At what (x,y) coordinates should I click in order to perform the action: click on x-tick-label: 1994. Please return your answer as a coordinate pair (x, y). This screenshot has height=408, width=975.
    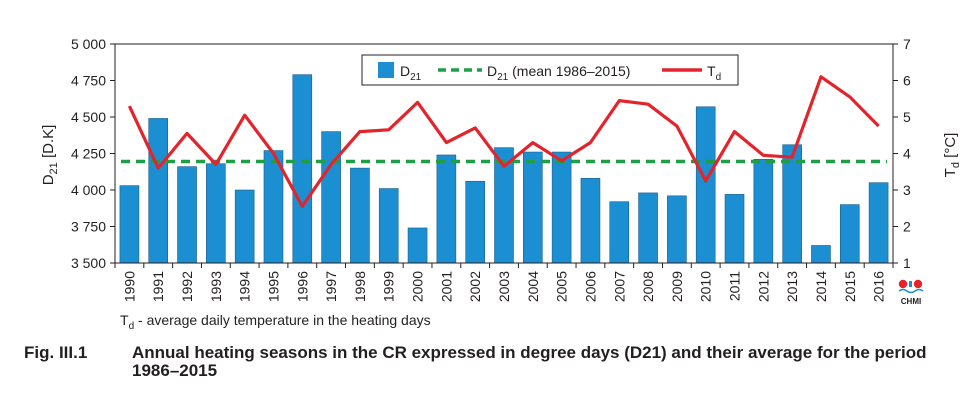
    Looking at the image, I should click on (245, 286).